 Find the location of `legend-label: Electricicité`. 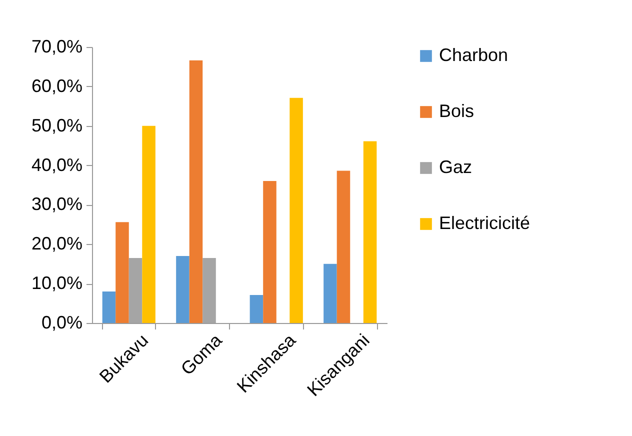

legend-label: Electricicité is located at coordinates (484, 223).